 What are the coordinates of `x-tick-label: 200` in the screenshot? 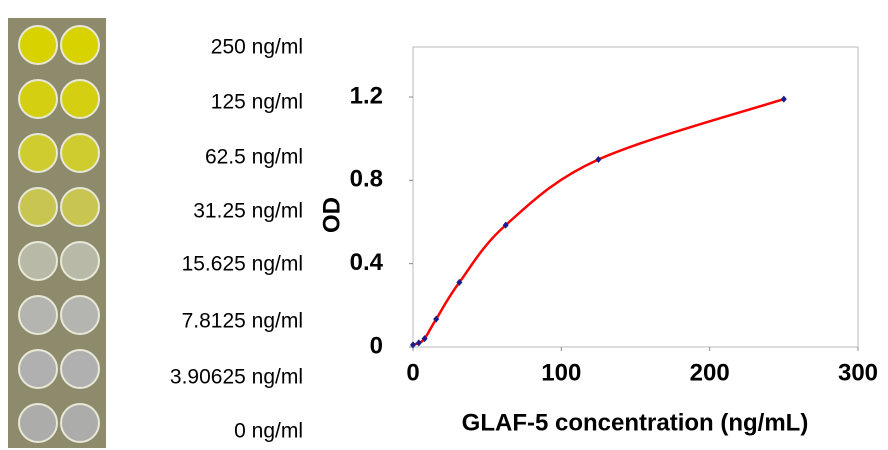 It's located at (710, 372).